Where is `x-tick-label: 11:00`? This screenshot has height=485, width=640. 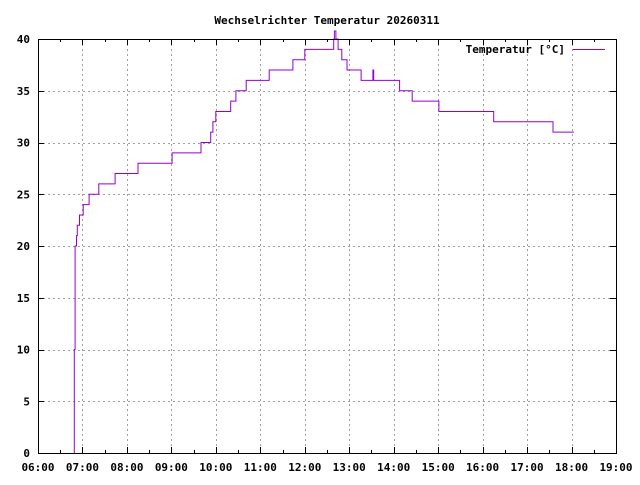 x-tick-label: 11:00 is located at coordinates (260, 467).